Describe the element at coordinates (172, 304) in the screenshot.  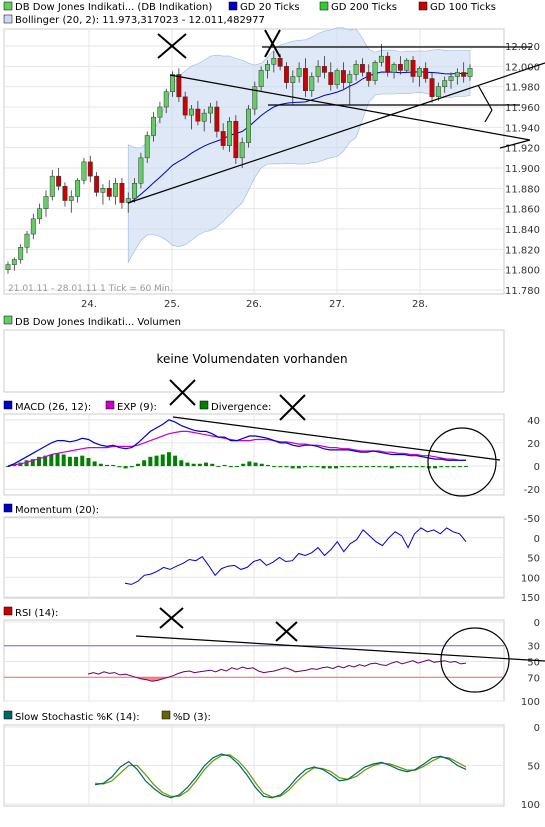
I see `x-tick-label-1: 25.` at that location.